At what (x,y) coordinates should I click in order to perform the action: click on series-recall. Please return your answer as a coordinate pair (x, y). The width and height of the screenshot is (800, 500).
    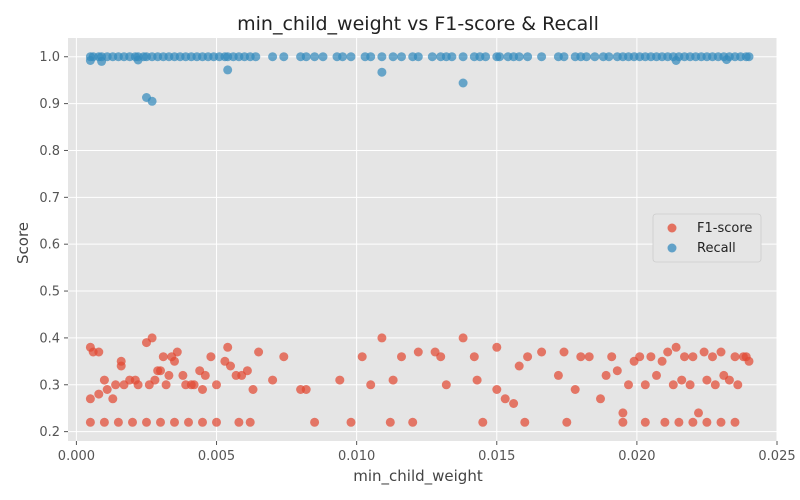
    Looking at the image, I should click on (419, 79).